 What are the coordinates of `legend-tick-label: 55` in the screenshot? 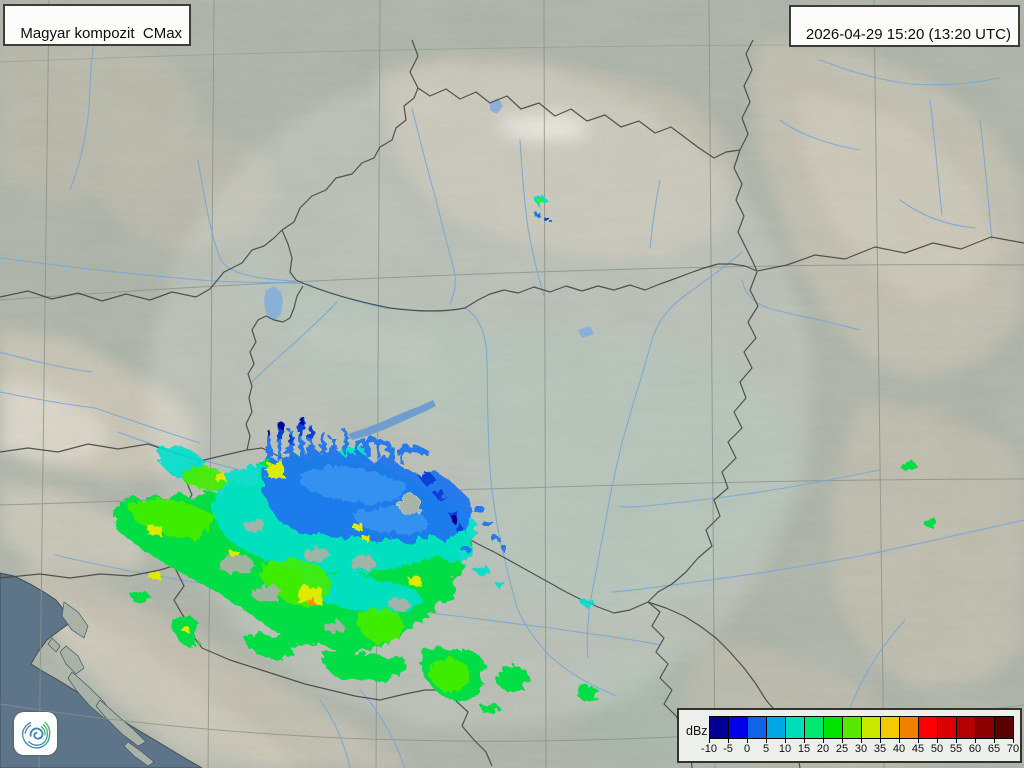 It's located at (956, 749).